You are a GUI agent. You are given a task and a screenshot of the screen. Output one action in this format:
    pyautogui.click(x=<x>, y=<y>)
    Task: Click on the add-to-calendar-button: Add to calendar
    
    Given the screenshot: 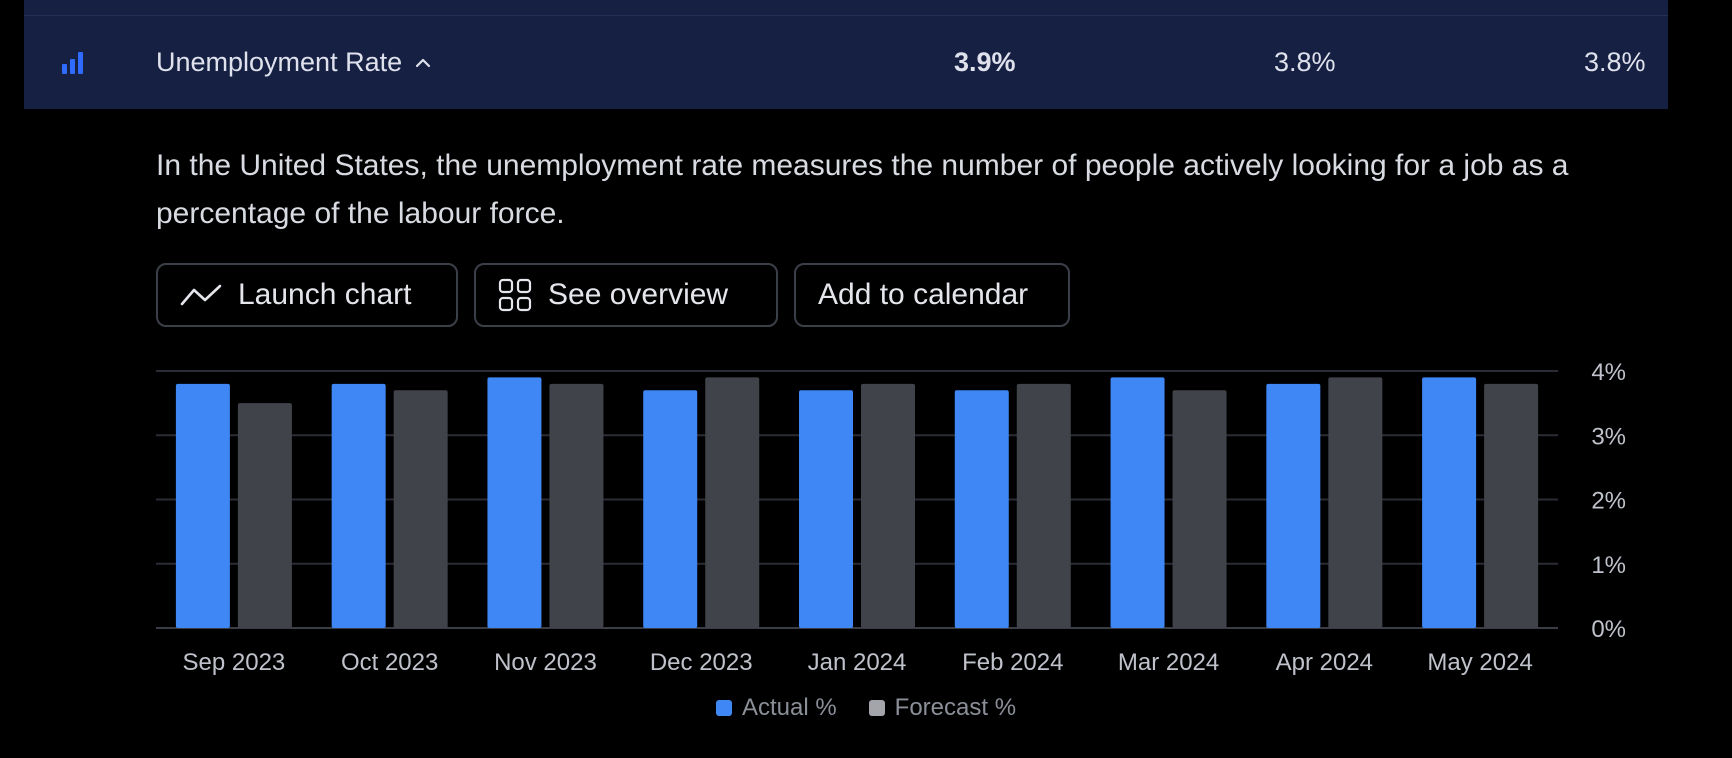 What is the action you would take?
    pyautogui.click(x=932, y=295)
    